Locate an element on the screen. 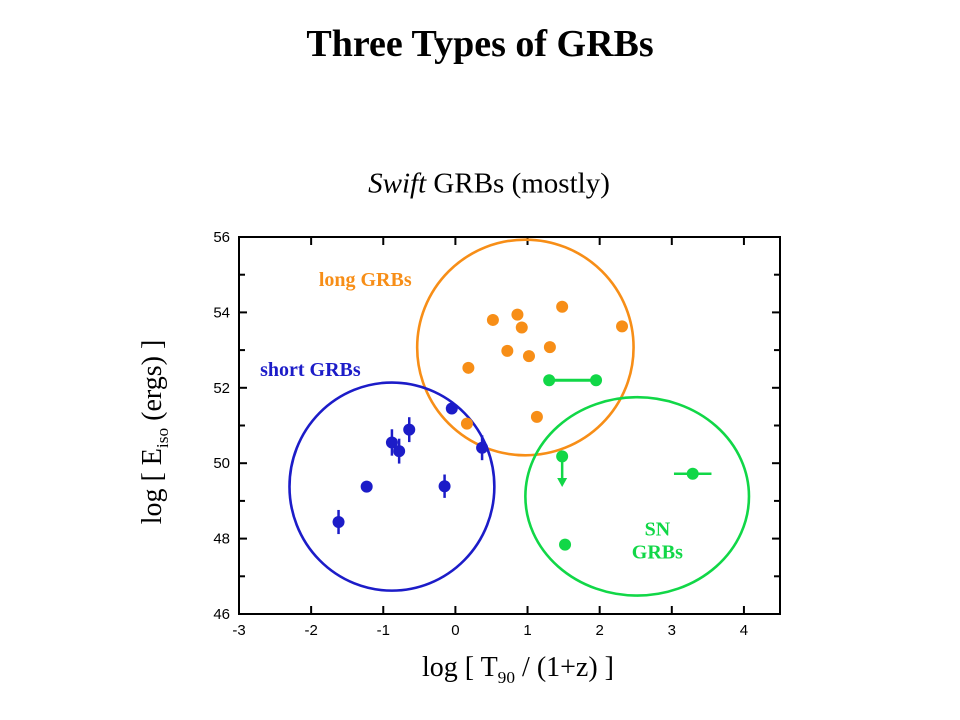 Image resolution: width=960 pixels, height=720 pixels. x-tick-label: 4 is located at coordinates (744, 630).